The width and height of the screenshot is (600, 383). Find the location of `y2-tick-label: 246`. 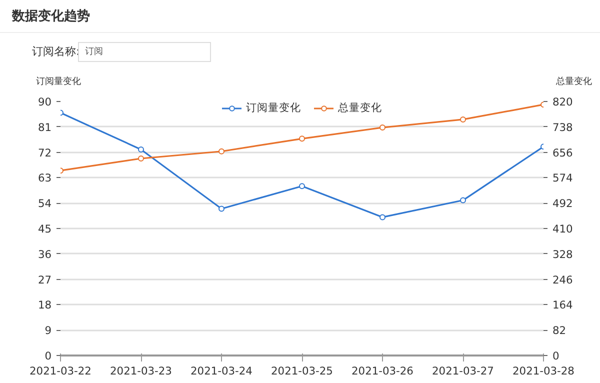

y2-tick-label: 246 is located at coordinates (563, 279).